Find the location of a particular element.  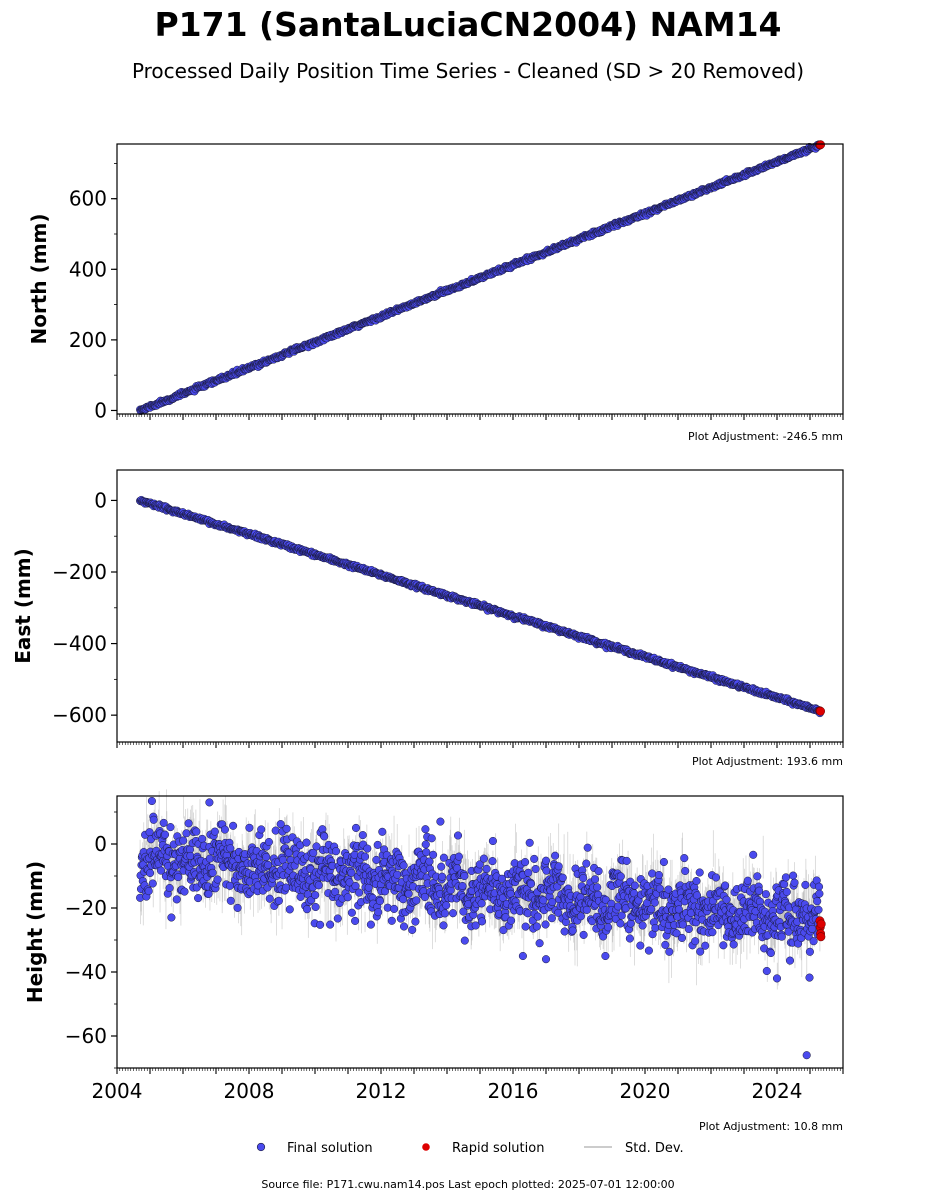

east-points-layer is located at coordinates (481, 606).